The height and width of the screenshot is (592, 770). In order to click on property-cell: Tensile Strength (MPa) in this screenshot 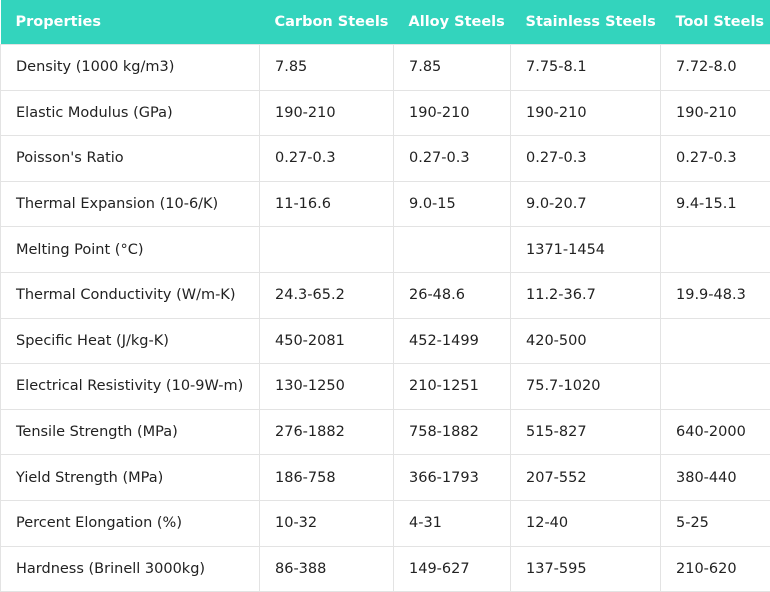, I will do `click(130, 432)`.